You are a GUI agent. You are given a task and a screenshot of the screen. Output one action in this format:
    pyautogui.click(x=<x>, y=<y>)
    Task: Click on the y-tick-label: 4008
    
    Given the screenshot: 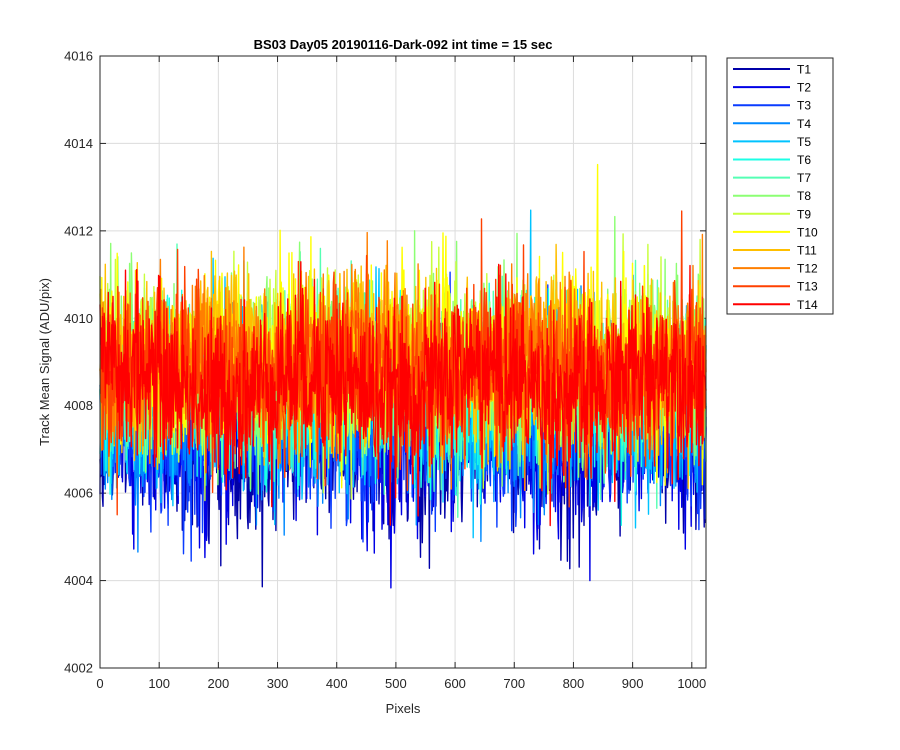 What is the action you would take?
    pyautogui.click(x=78, y=405)
    